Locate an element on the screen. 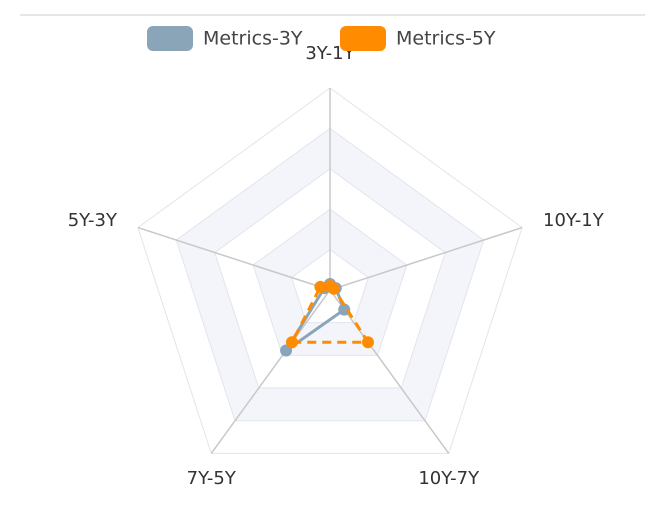  legend-label: Metrics-5Y is located at coordinates (446, 39).